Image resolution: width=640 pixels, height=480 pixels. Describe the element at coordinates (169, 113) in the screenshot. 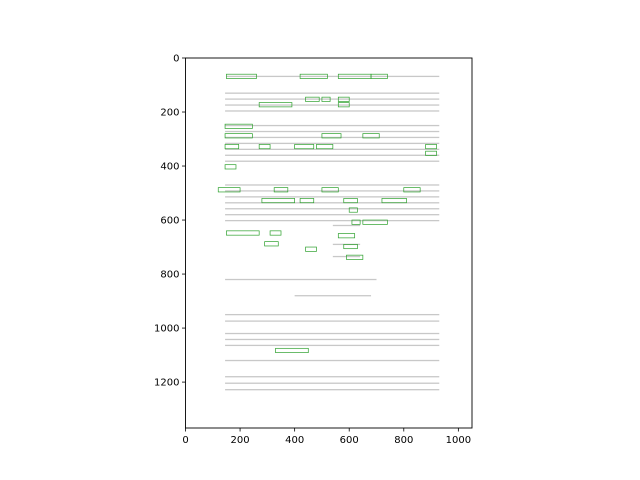

I see `y-tick-label: 200` at that location.